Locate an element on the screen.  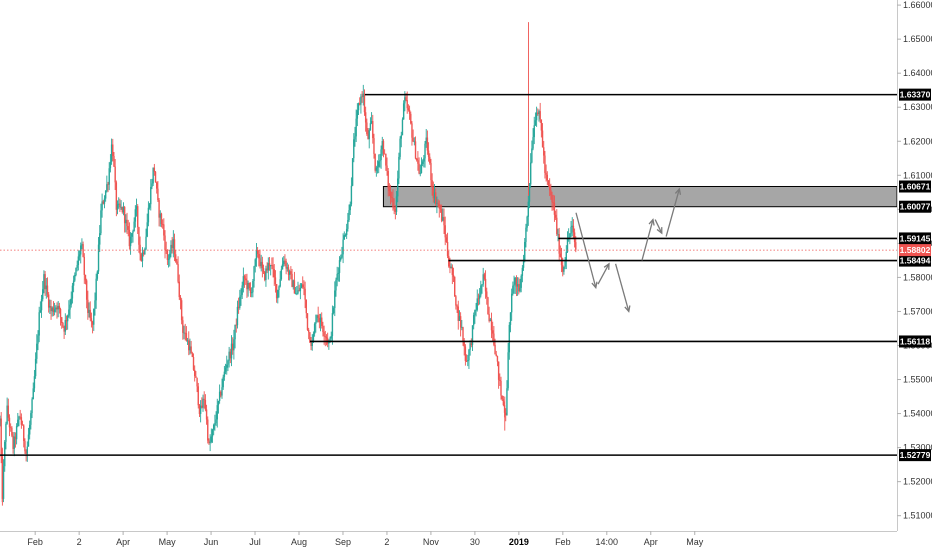
price-tick-label: 1.63000 is located at coordinates (917, 107).